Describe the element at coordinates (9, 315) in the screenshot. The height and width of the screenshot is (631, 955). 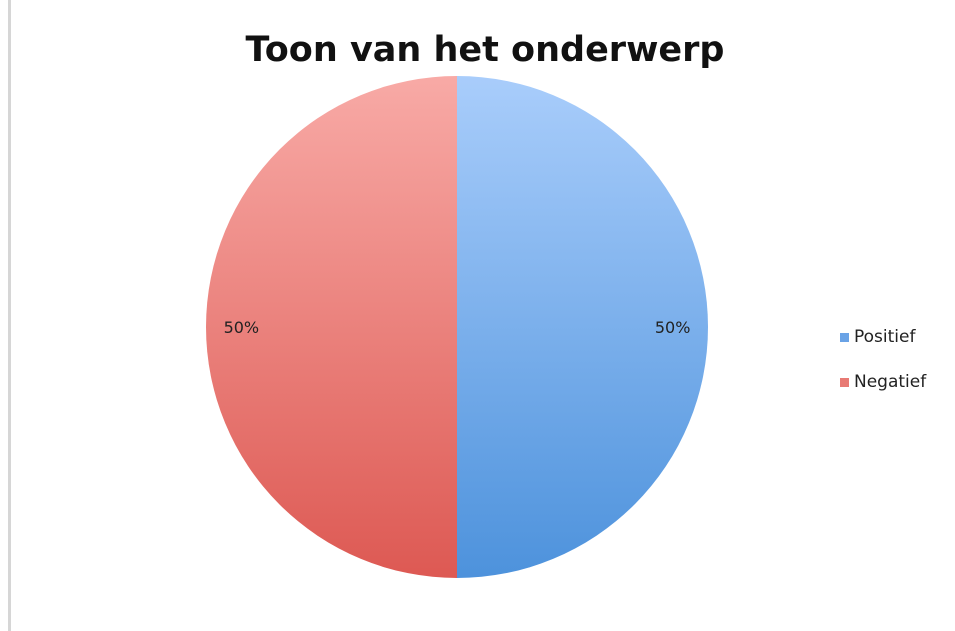
I see `page-left-border` at that location.